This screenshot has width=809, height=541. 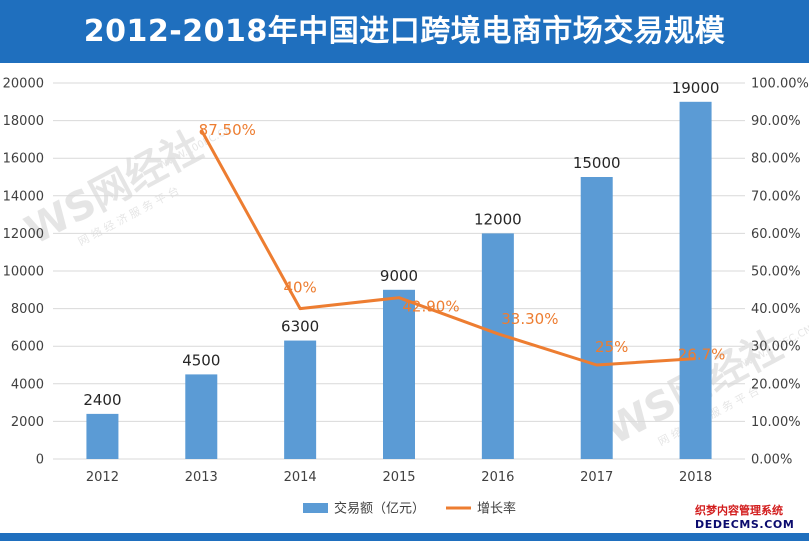 I want to click on y-right-tick-label: 70.00%, so click(x=776, y=196).